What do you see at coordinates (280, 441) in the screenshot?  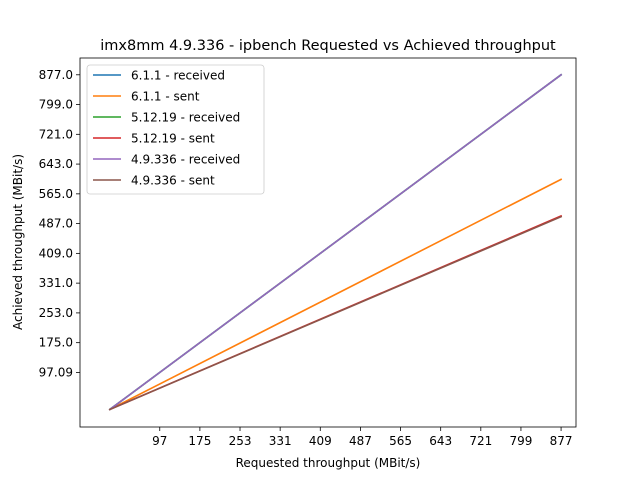 I see `x-tick-label: 331` at bounding box center [280, 441].